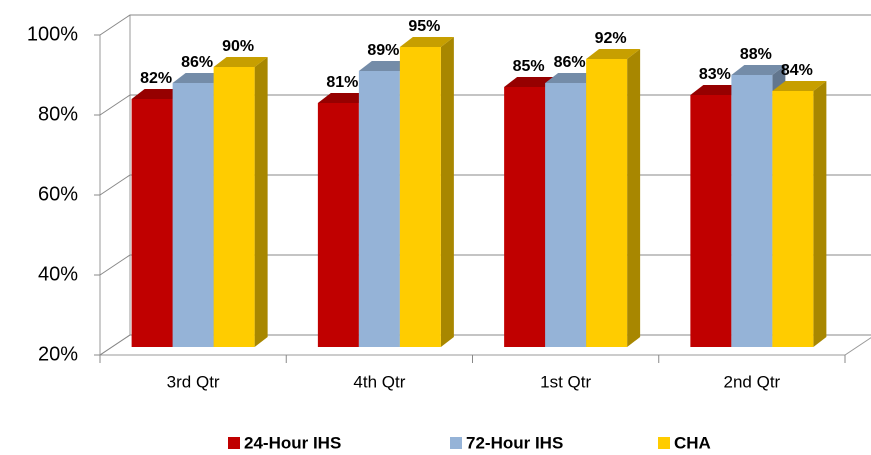 The height and width of the screenshot is (455, 871). Describe the element at coordinates (193, 381) in the screenshot. I see `x-tick-label: 3rd Qtr` at that location.